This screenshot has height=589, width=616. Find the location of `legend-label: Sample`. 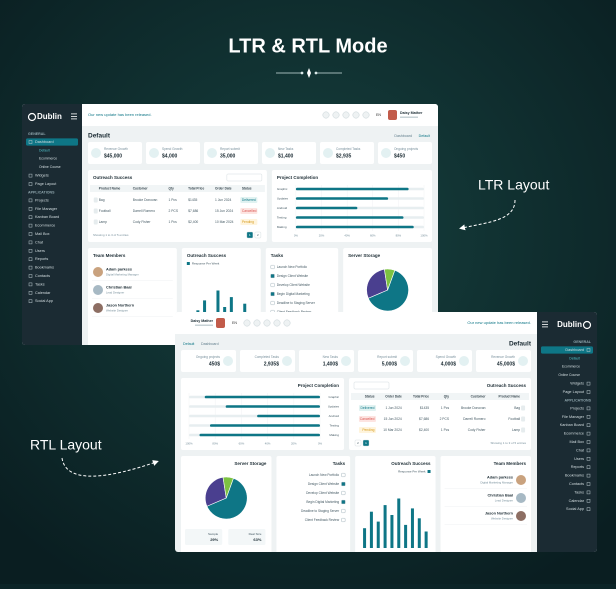

legend-label: Sample is located at coordinates (213, 534).